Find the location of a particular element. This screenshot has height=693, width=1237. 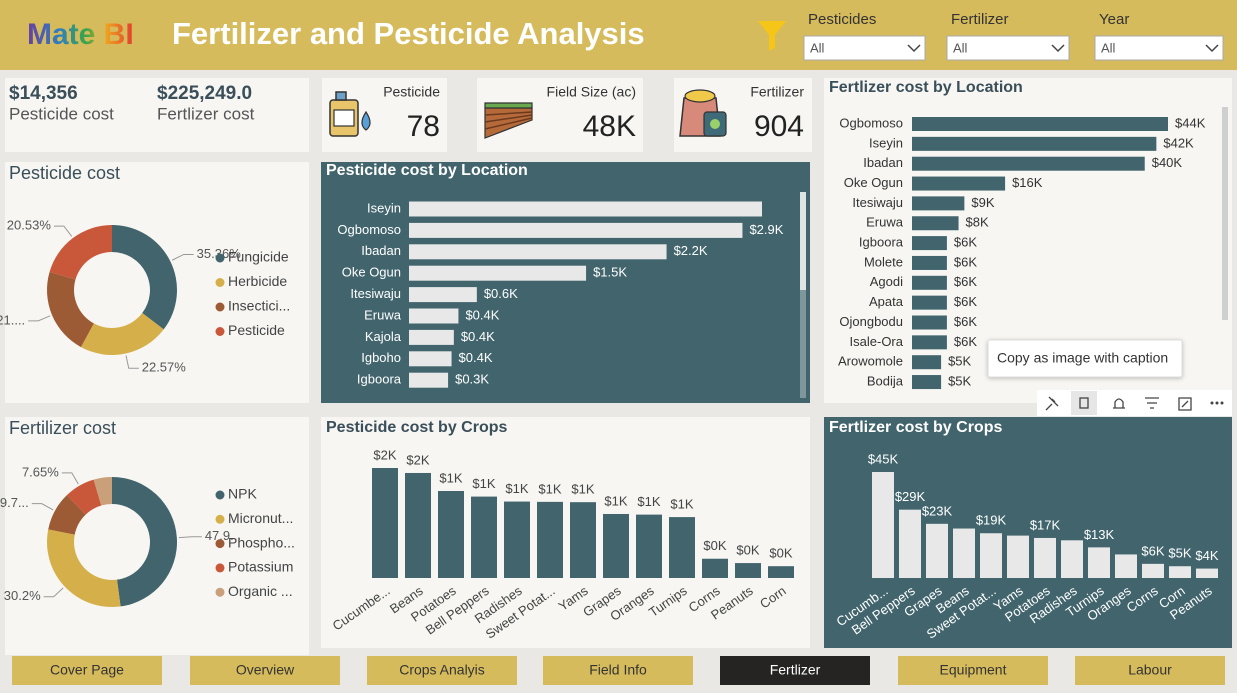

toolbar-highlight is located at coordinates (1084, 403).